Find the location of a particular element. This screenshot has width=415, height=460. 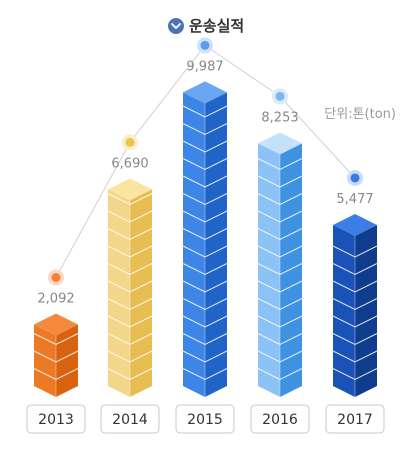

bar-2013 is located at coordinates (56, 355).